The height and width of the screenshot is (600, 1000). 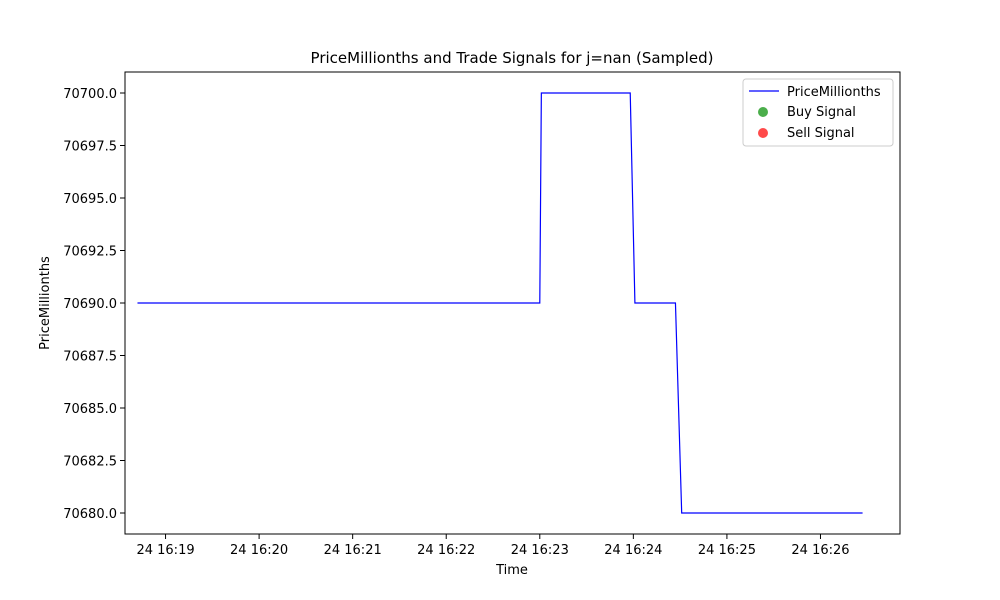 I want to click on y-tick-label: 70692.5, so click(x=90, y=252).